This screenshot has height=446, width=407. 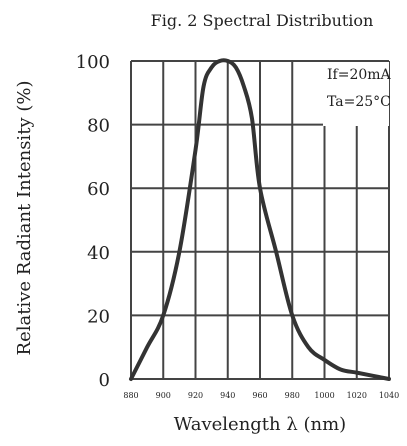 I want to click on annotation-if: If=20mA, so click(x=359, y=75).